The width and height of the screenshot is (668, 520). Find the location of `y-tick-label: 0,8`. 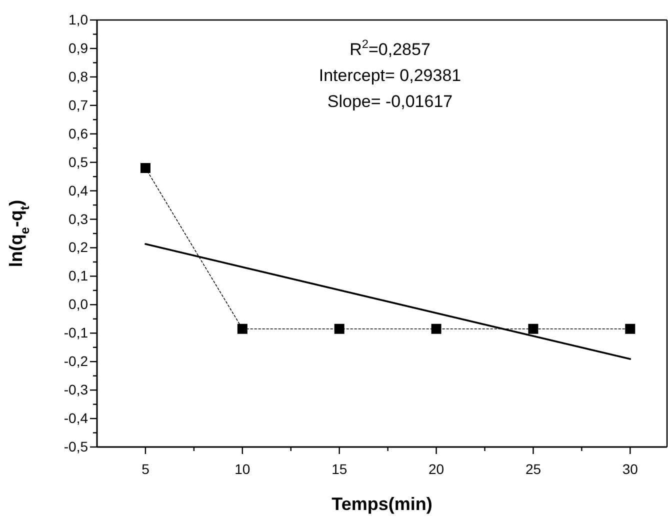

y-tick-label: 0,8 is located at coordinates (78, 76).